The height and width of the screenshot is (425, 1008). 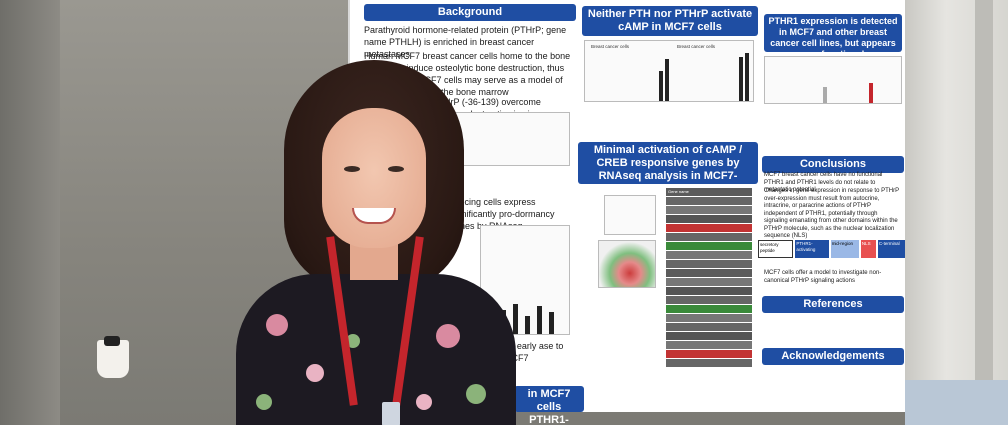 I want to click on name-badge, so click(x=391, y=413).